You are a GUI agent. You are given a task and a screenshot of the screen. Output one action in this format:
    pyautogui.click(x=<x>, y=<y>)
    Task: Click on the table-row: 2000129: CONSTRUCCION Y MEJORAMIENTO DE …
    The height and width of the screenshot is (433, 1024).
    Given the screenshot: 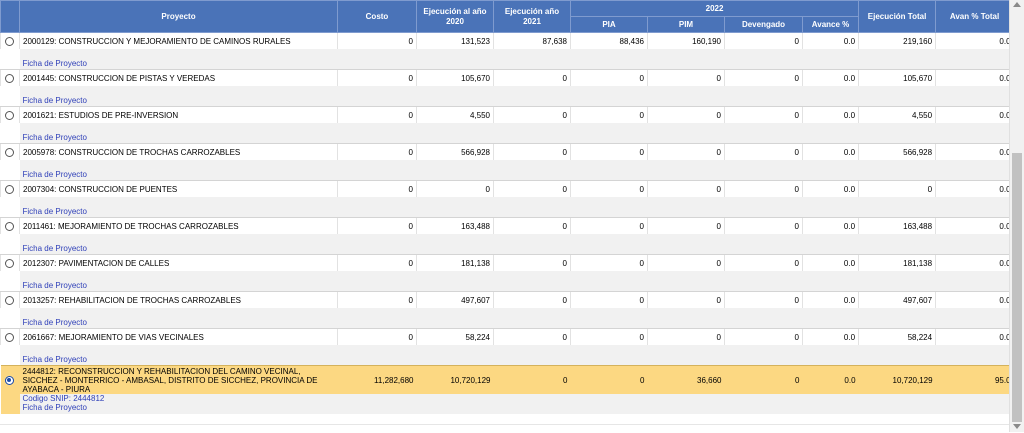 What is the action you would take?
    pyautogui.click(x=505, y=40)
    